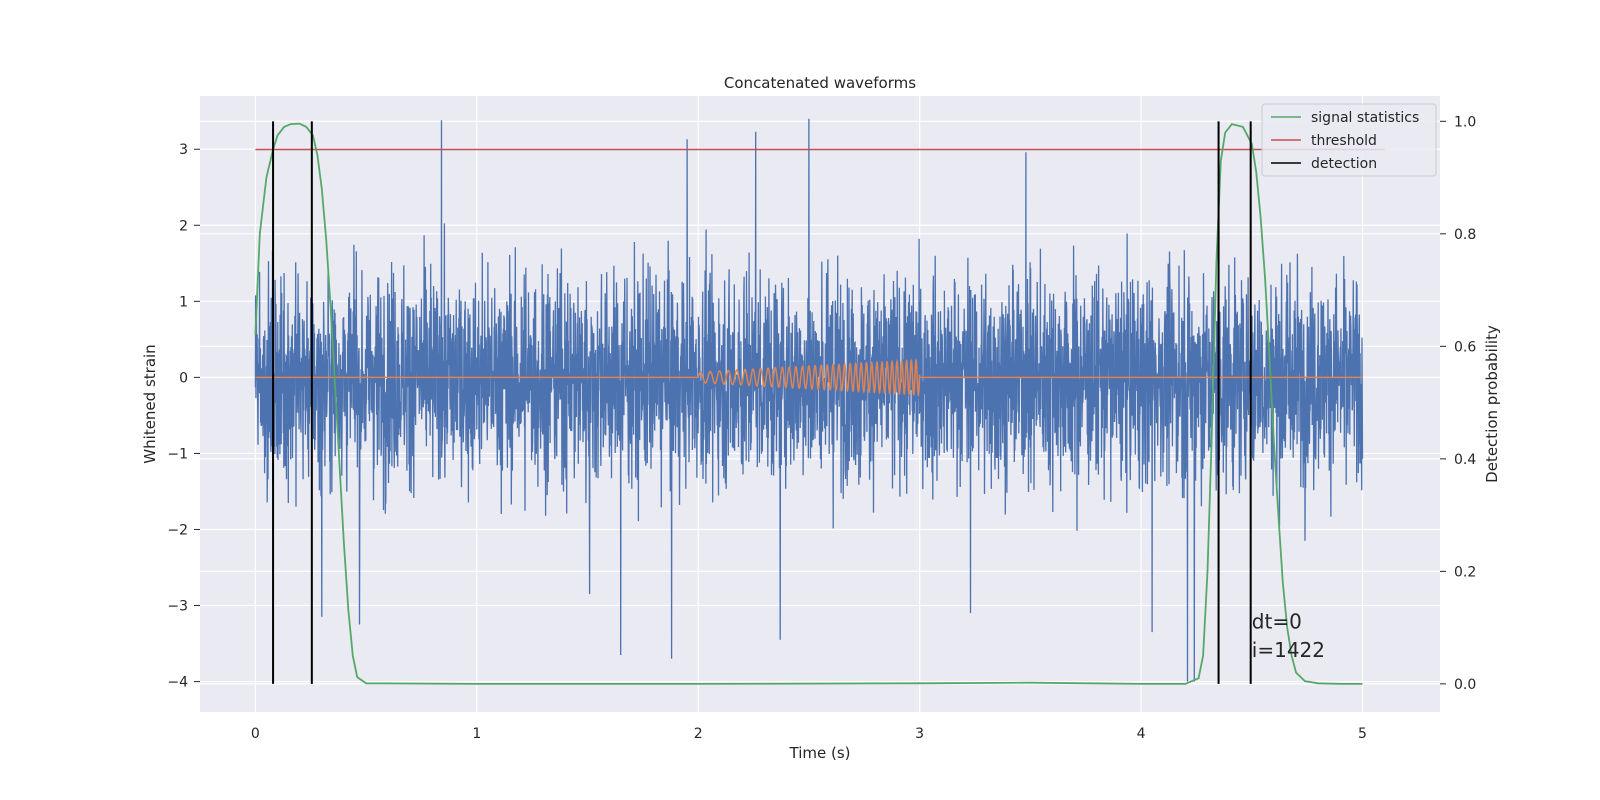  What do you see at coordinates (183, 302) in the screenshot?
I see `y-tick-label: 1` at bounding box center [183, 302].